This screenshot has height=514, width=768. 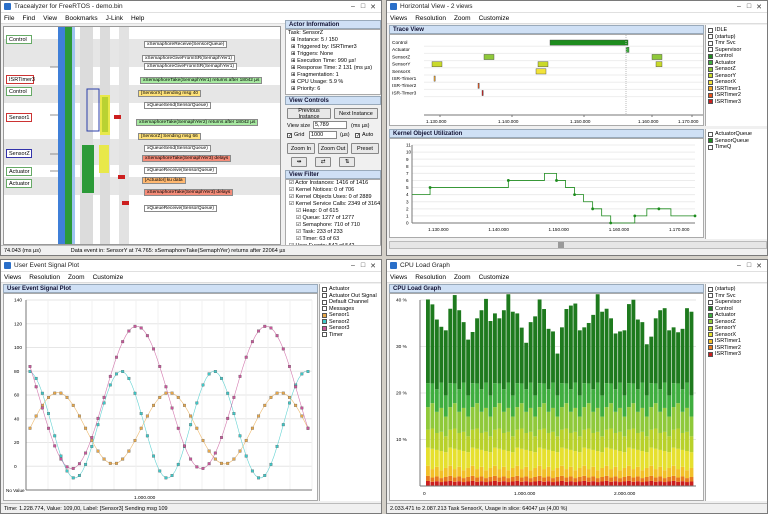 What do you see at coordinates (350, 309) in the screenshot?
I see `legend-item: Messages` at bounding box center [350, 309].